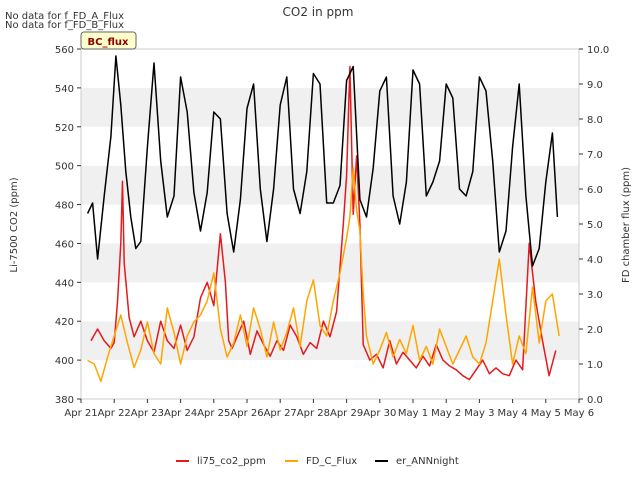 The height and width of the screenshot is (480, 640). Describe the element at coordinates (595, 330) in the screenshot. I see `y-tick-label-right: 2.0` at that location.